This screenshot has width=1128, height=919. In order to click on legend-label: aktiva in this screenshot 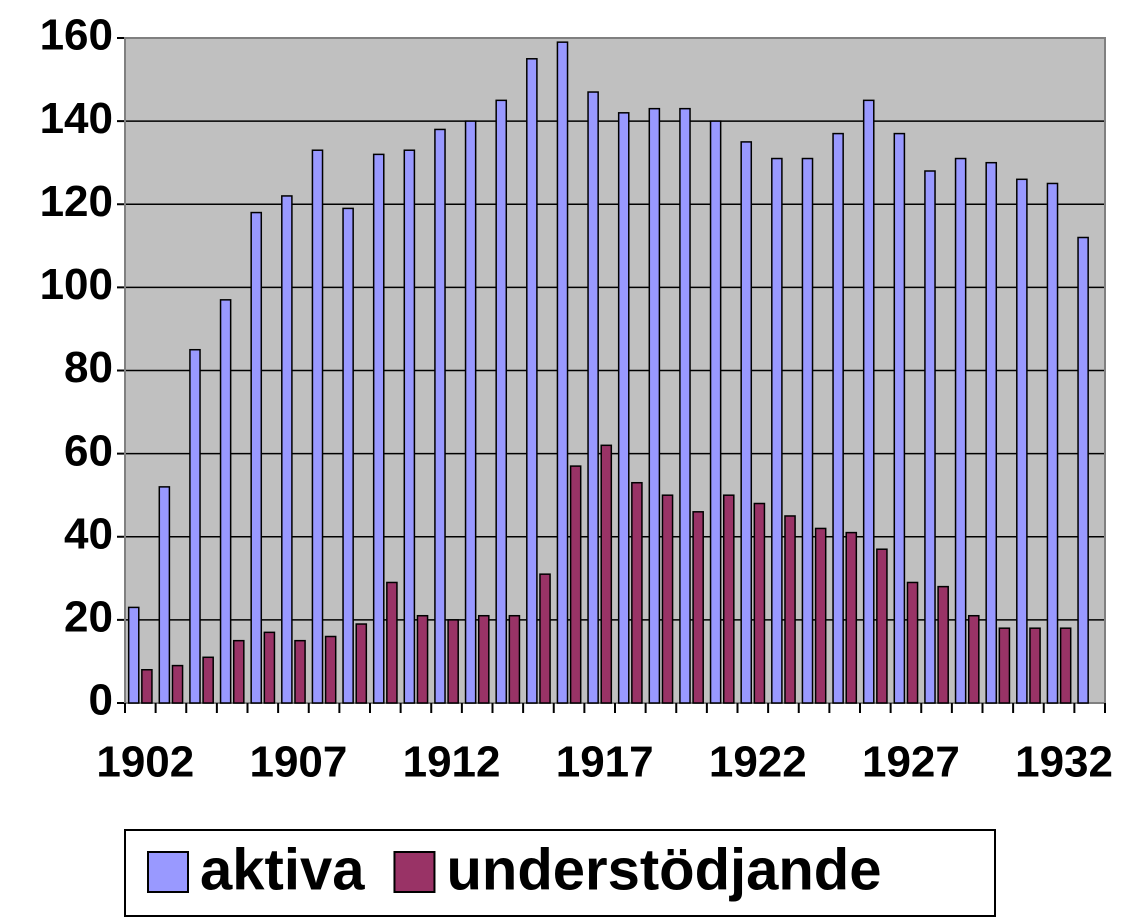, I will do `click(282, 869)`.